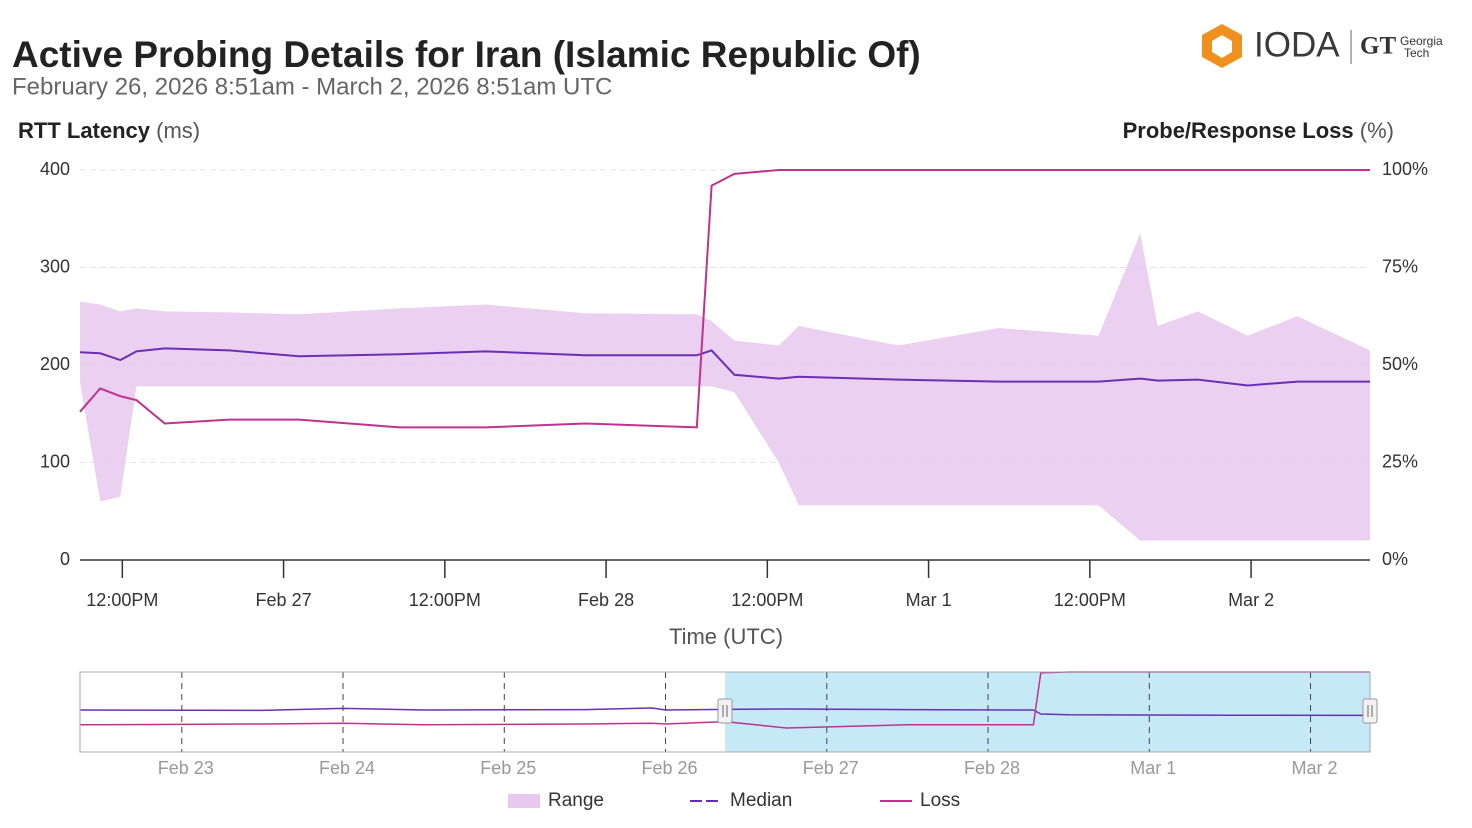 This screenshot has width=1472, height=828. I want to click on logo-text: IODA, so click(1297, 44).